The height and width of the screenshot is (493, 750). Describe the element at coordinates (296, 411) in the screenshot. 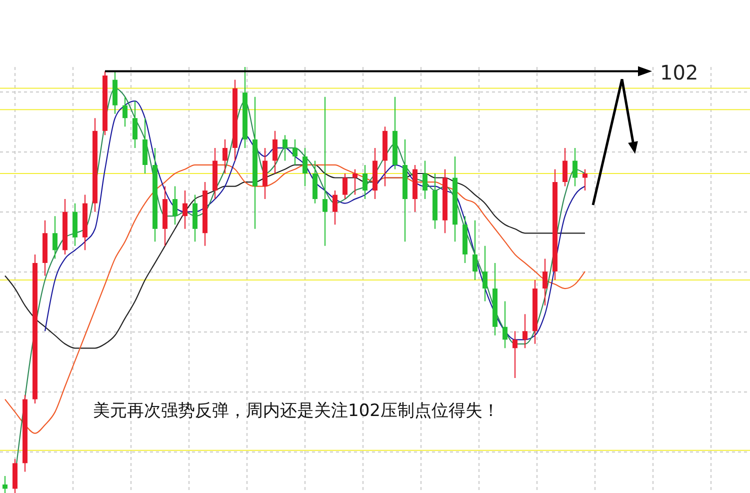

I see `annotation: 美元再次强势反弹，周内还是关注102压制点位得失！` at that location.